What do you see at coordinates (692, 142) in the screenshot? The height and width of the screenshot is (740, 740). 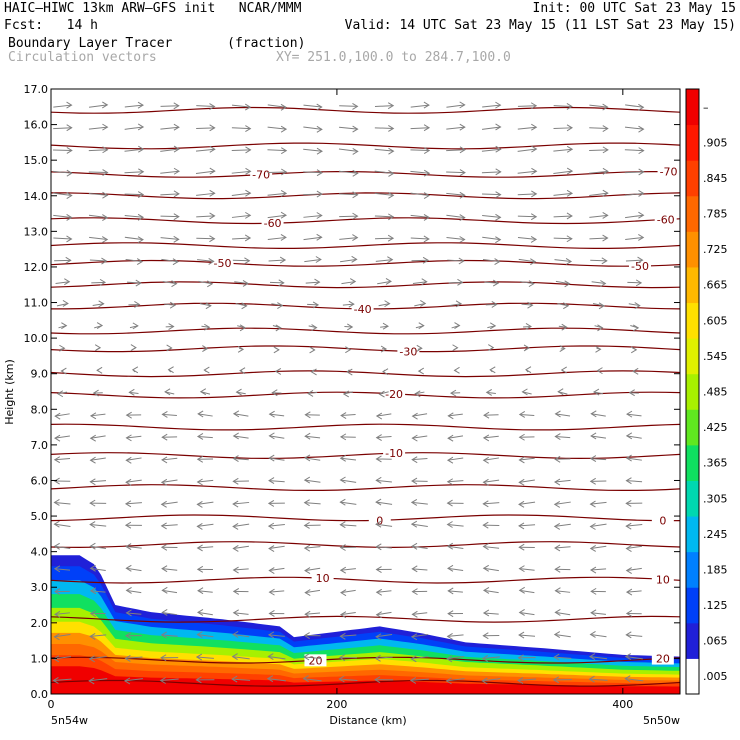 I see `colorbar-swatch` at bounding box center [692, 142].